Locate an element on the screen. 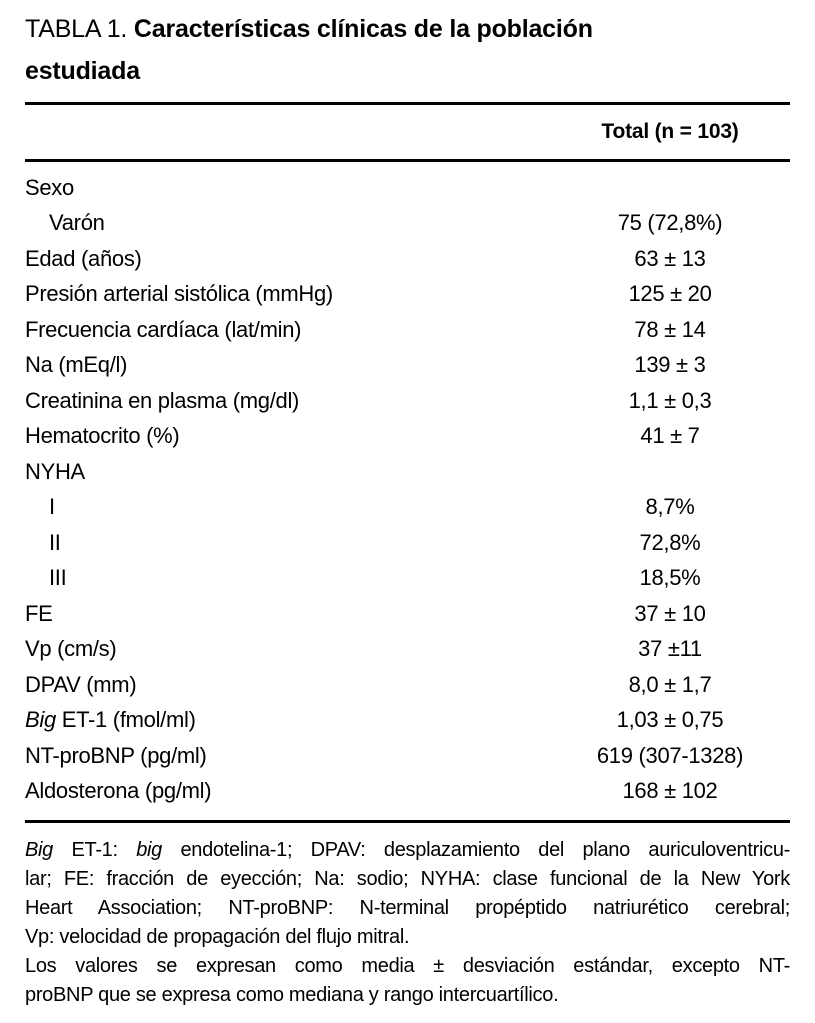  table-header-row: Total (n = 103) is located at coordinates (407, 132).